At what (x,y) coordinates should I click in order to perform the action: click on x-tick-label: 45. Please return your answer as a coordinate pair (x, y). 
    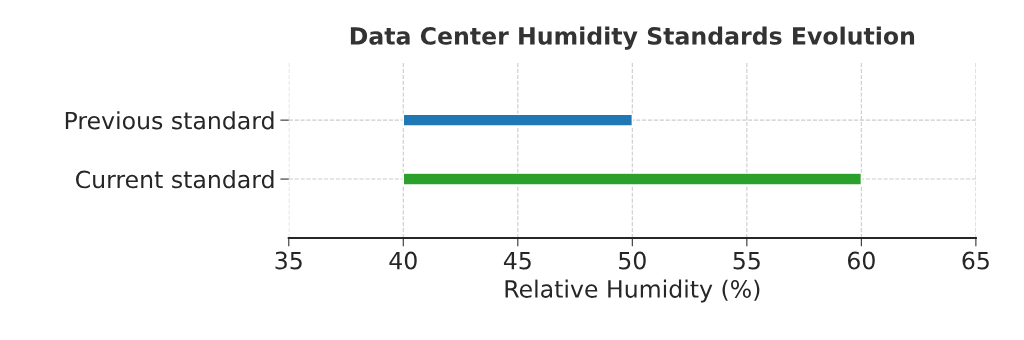
    Looking at the image, I should click on (517, 260).